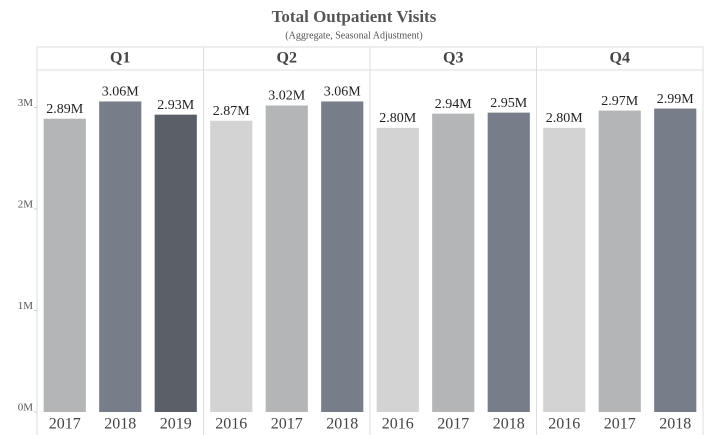 The width and height of the screenshot is (709, 435). I want to click on panel-label: Q3, so click(453, 58).